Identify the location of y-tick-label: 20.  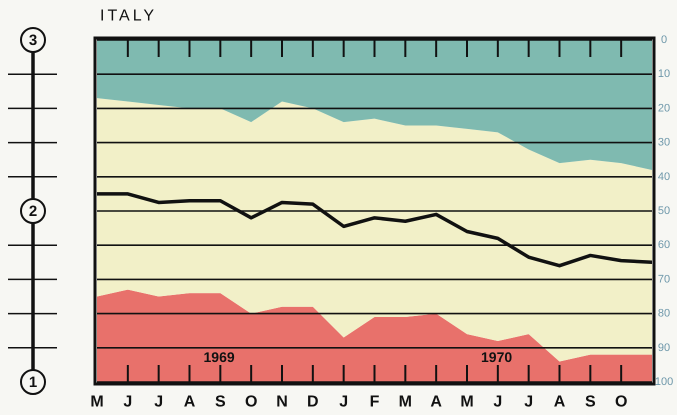
(664, 108).